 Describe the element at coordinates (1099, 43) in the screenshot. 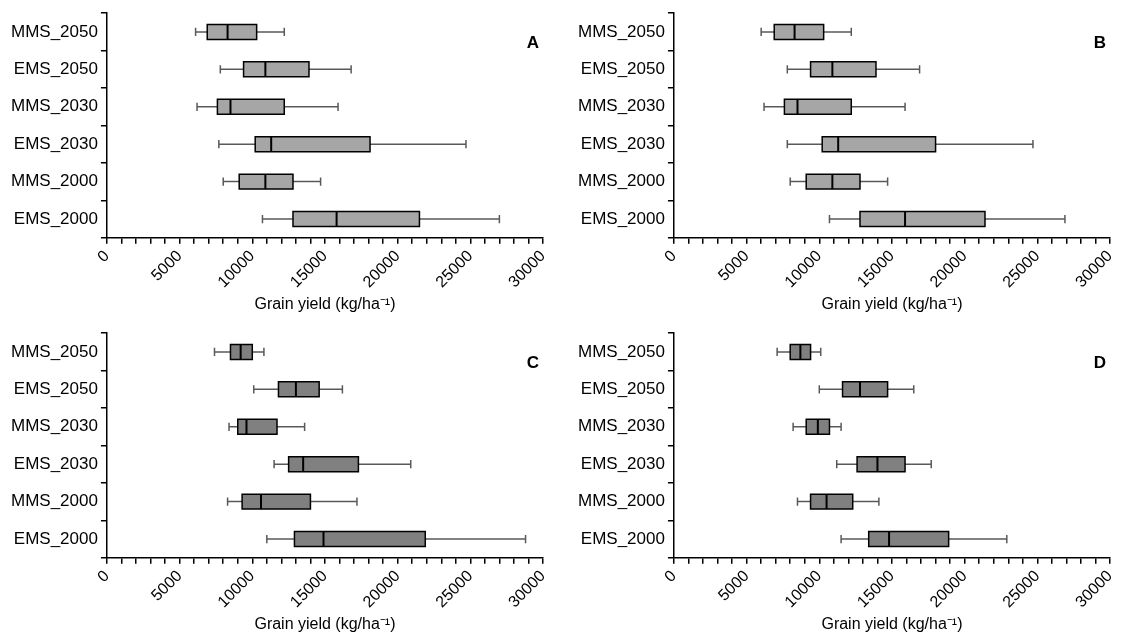

I see `annotation: B` at that location.